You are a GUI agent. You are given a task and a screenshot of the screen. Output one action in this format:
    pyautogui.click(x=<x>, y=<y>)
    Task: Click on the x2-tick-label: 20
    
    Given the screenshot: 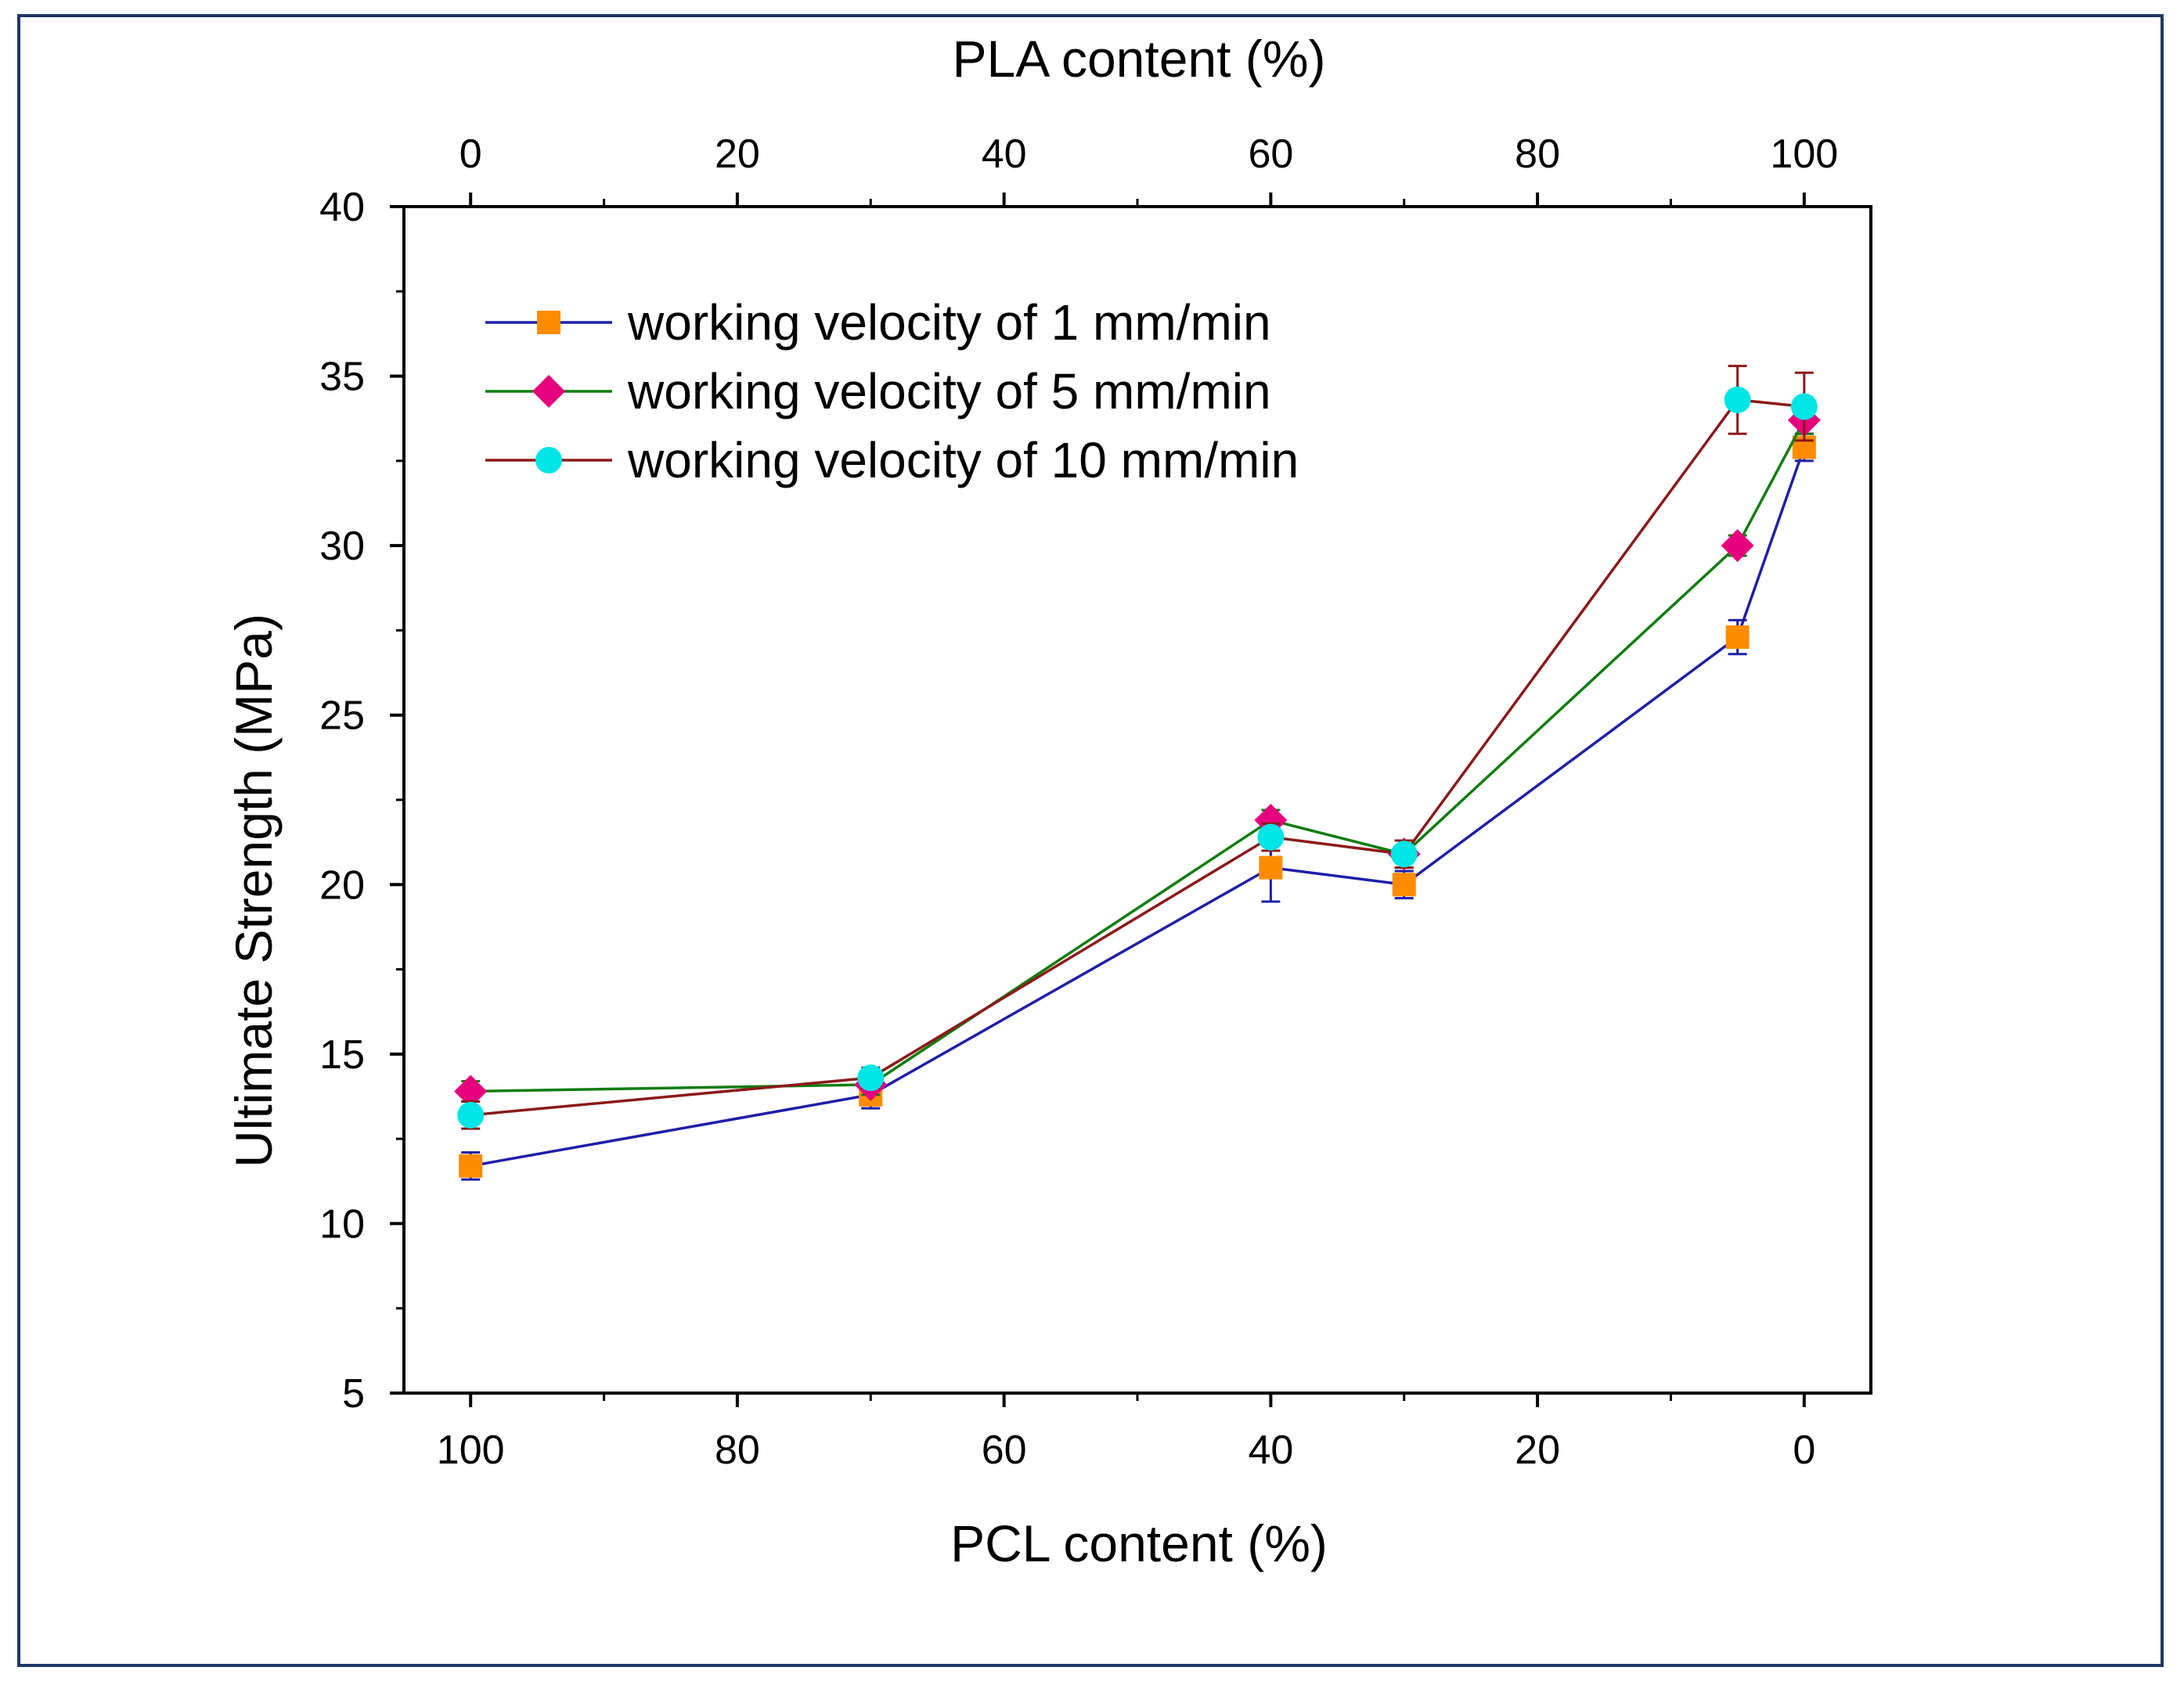 What is the action you would take?
    pyautogui.click(x=737, y=154)
    